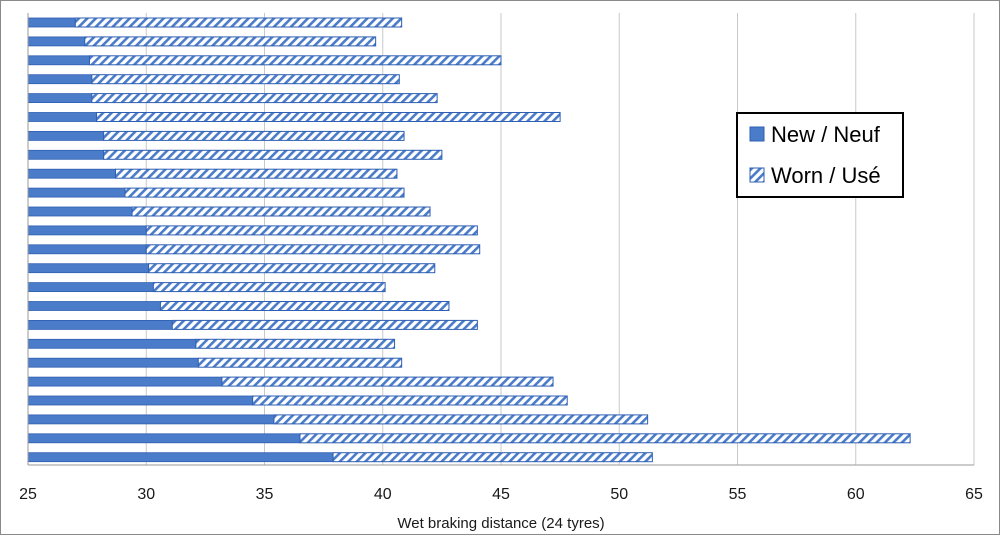  Describe the element at coordinates (826, 134) in the screenshot. I see `legend-label-new: New / Neuf` at that location.